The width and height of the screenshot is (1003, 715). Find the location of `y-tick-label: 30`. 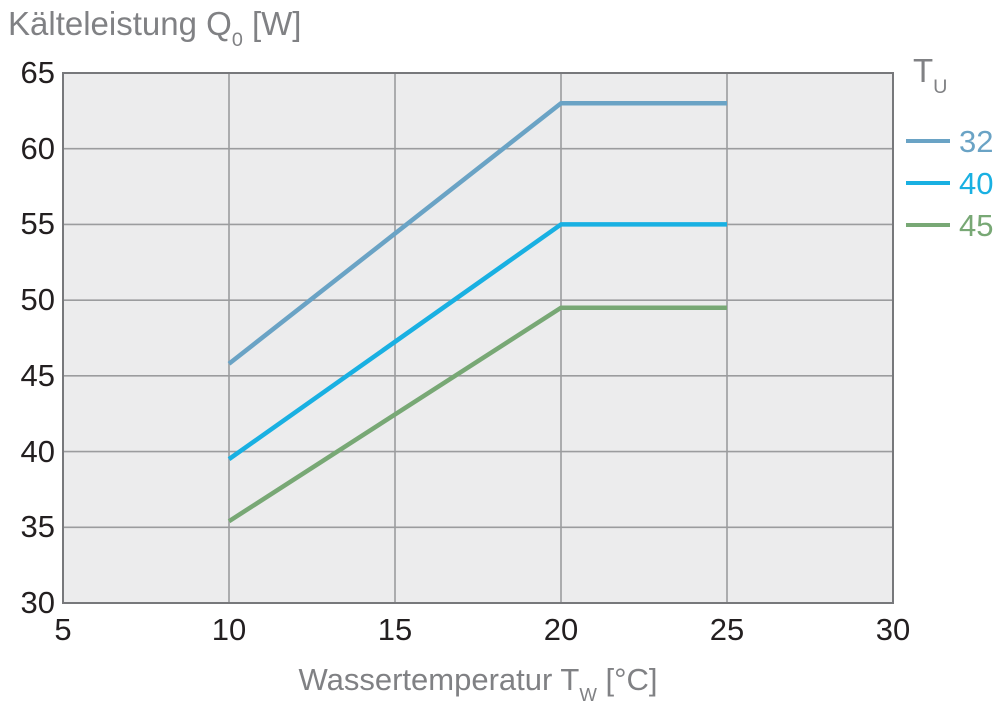

y-tick-label: 30 is located at coordinates (37, 602).